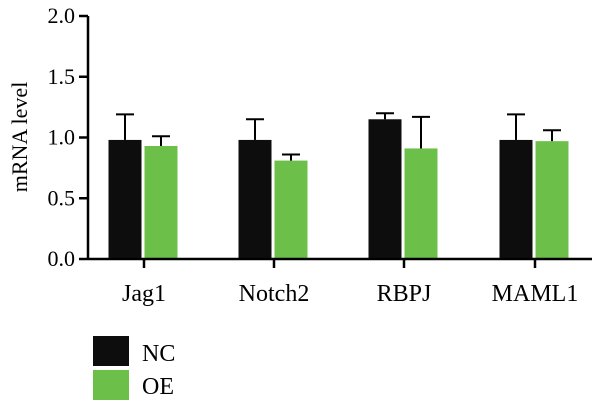  What do you see at coordinates (404, 294) in the screenshot?
I see `x-tick-label: RBPJ` at bounding box center [404, 294].